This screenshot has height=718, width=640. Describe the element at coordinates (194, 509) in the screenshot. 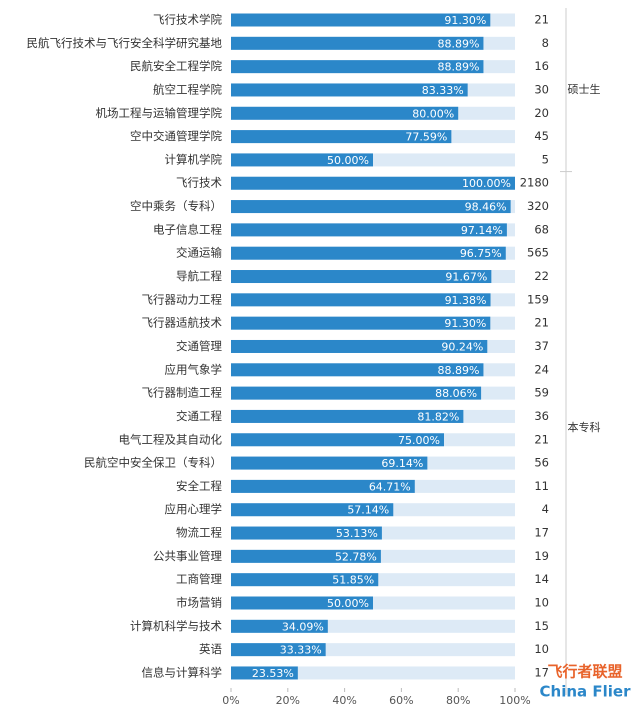

I see `category-label: 应用心理学` at that location.